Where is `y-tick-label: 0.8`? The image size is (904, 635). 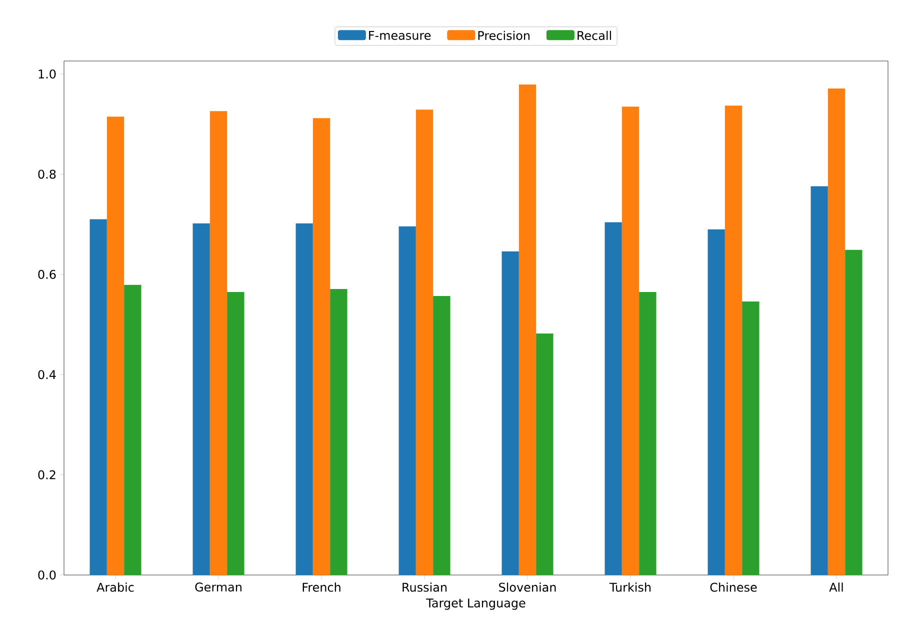 y-tick-label: 0.8 is located at coordinates (47, 174).